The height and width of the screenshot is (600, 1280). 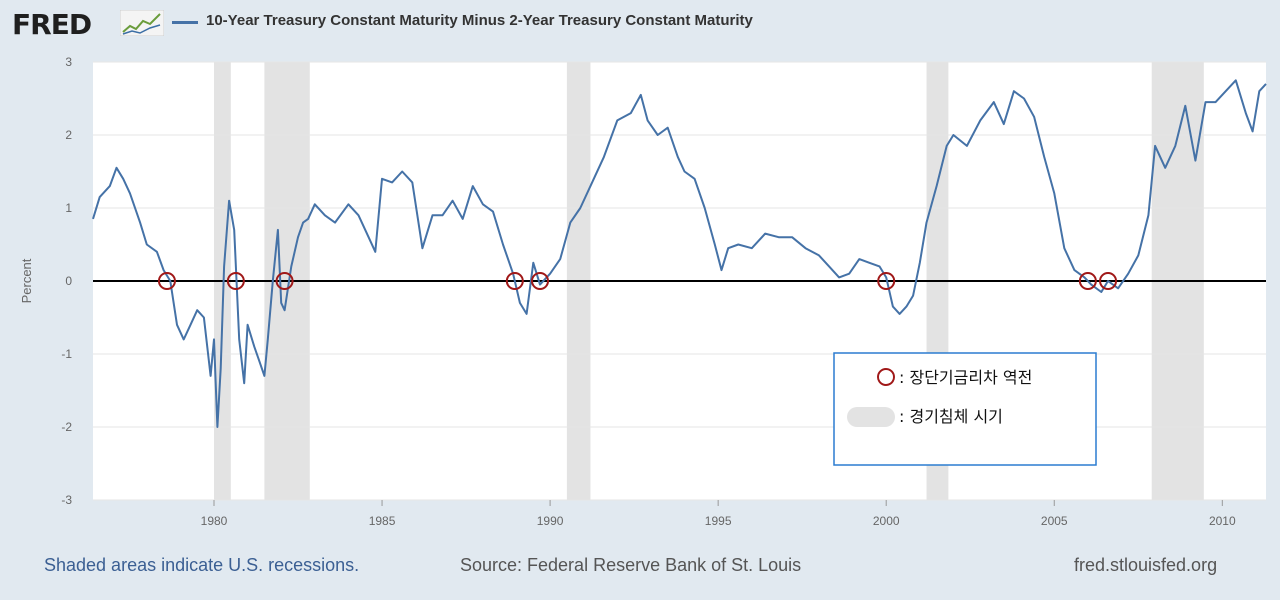 I want to click on x-axis-ticks: 1980 1985 1990 1995 2000 2005 2010, so click(x=718, y=514).